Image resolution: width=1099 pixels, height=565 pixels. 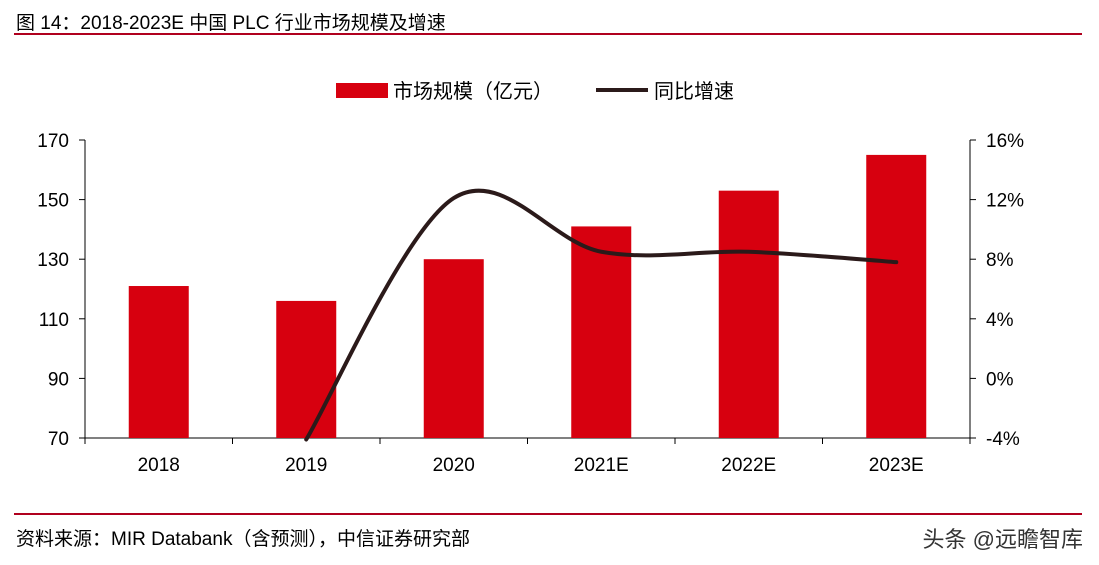 What do you see at coordinates (473, 91) in the screenshot?
I see `legend-bar-label: 市场规模（亿元）` at bounding box center [473, 91].